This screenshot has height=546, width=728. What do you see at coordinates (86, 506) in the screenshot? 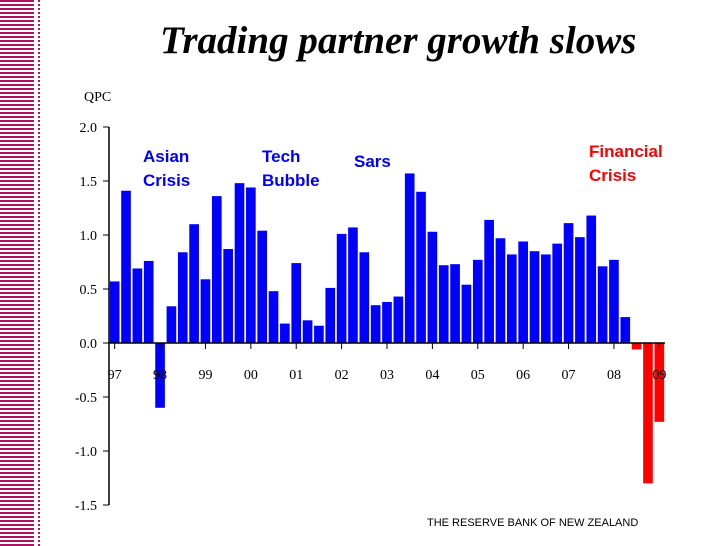
I see `y-tick-label: -1.5` at bounding box center [86, 506].